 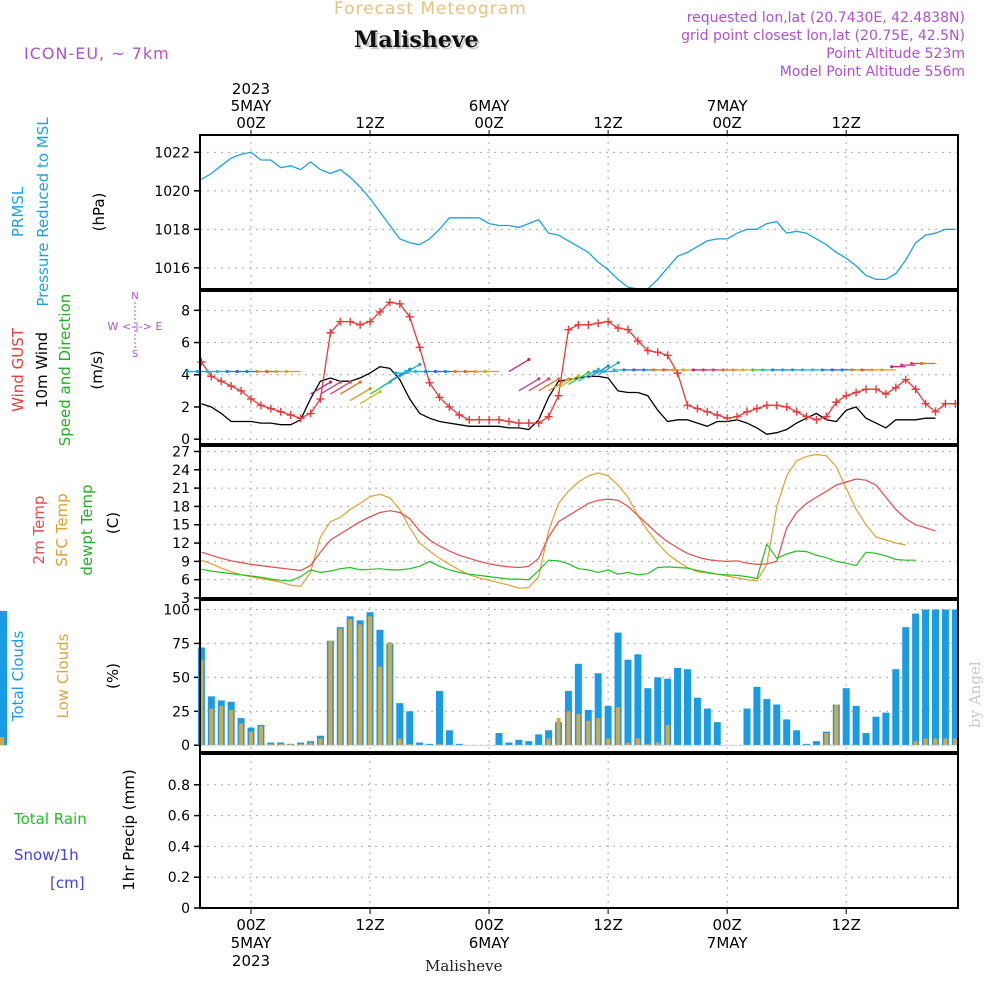 What do you see at coordinates (185, 909) in the screenshot?
I see `y-tick-label: 0` at bounding box center [185, 909].